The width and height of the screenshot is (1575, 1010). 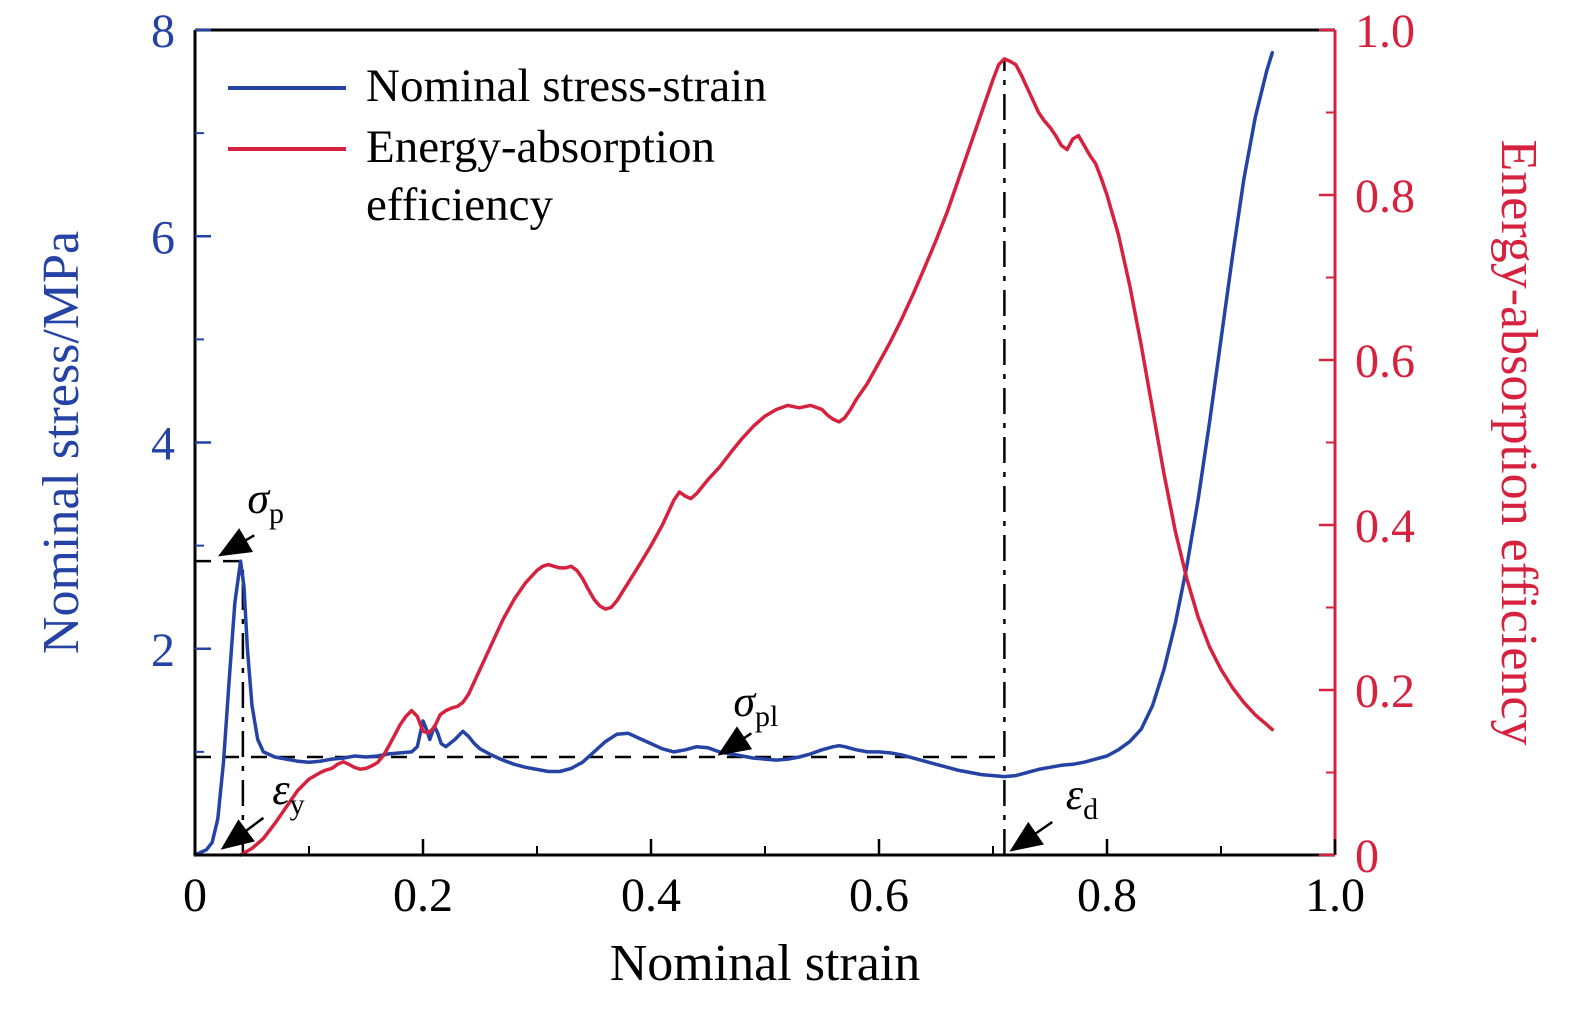 I want to click on right-y-tick-label: 0.4, so click(x=1385, y=526).